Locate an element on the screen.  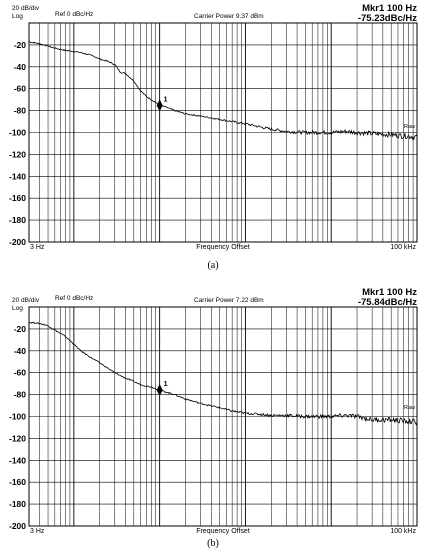
marker-value-label: -75.23dBc/Hz is located at coordinates (387, 18).